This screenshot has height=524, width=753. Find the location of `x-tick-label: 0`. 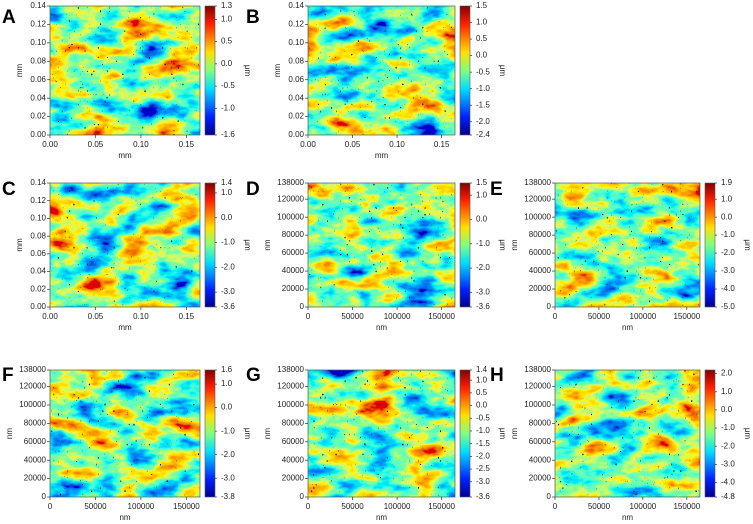

x-tick-label: 0 is located at coordinates (308, 506).